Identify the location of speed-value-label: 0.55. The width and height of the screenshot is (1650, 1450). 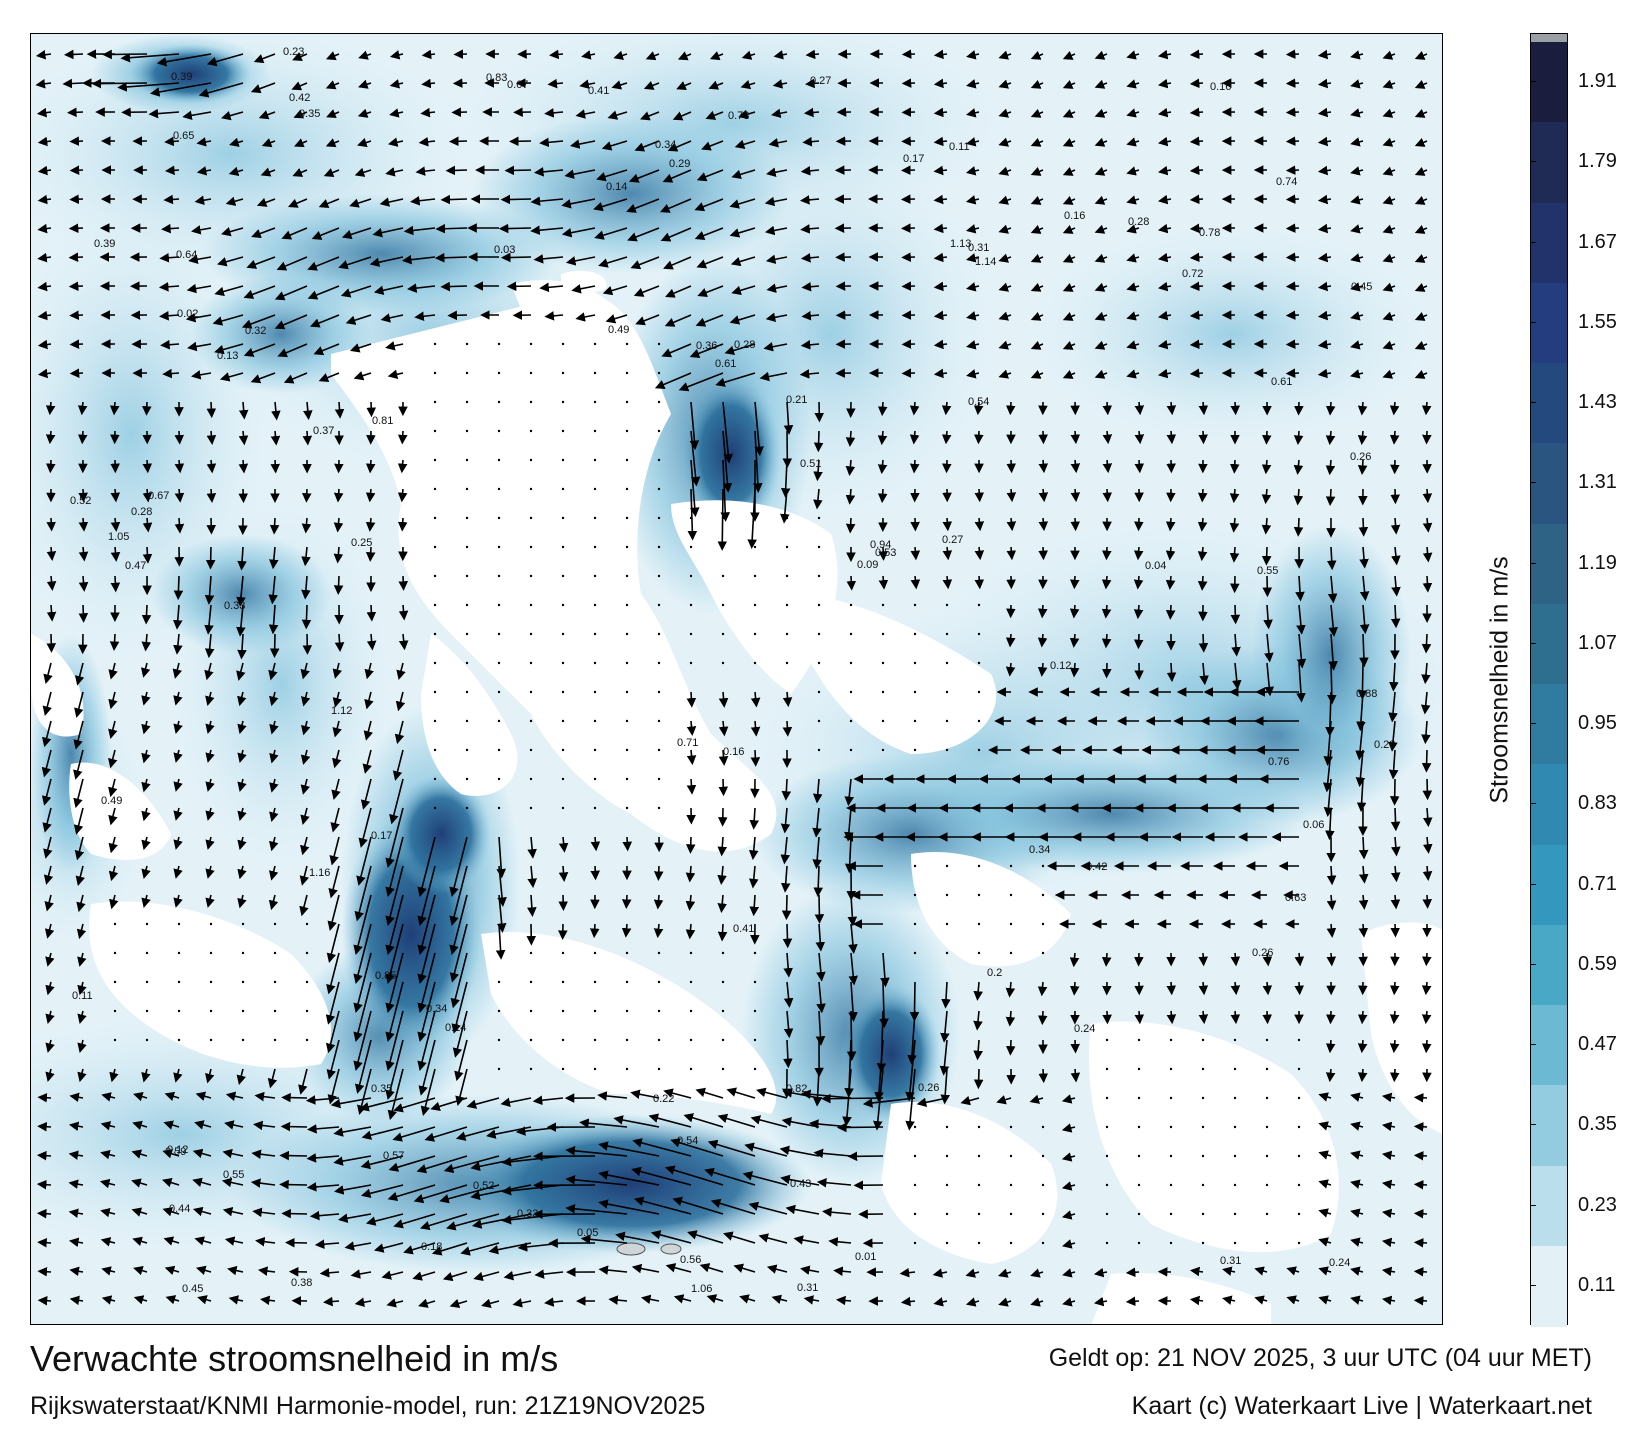
(1267, 571).